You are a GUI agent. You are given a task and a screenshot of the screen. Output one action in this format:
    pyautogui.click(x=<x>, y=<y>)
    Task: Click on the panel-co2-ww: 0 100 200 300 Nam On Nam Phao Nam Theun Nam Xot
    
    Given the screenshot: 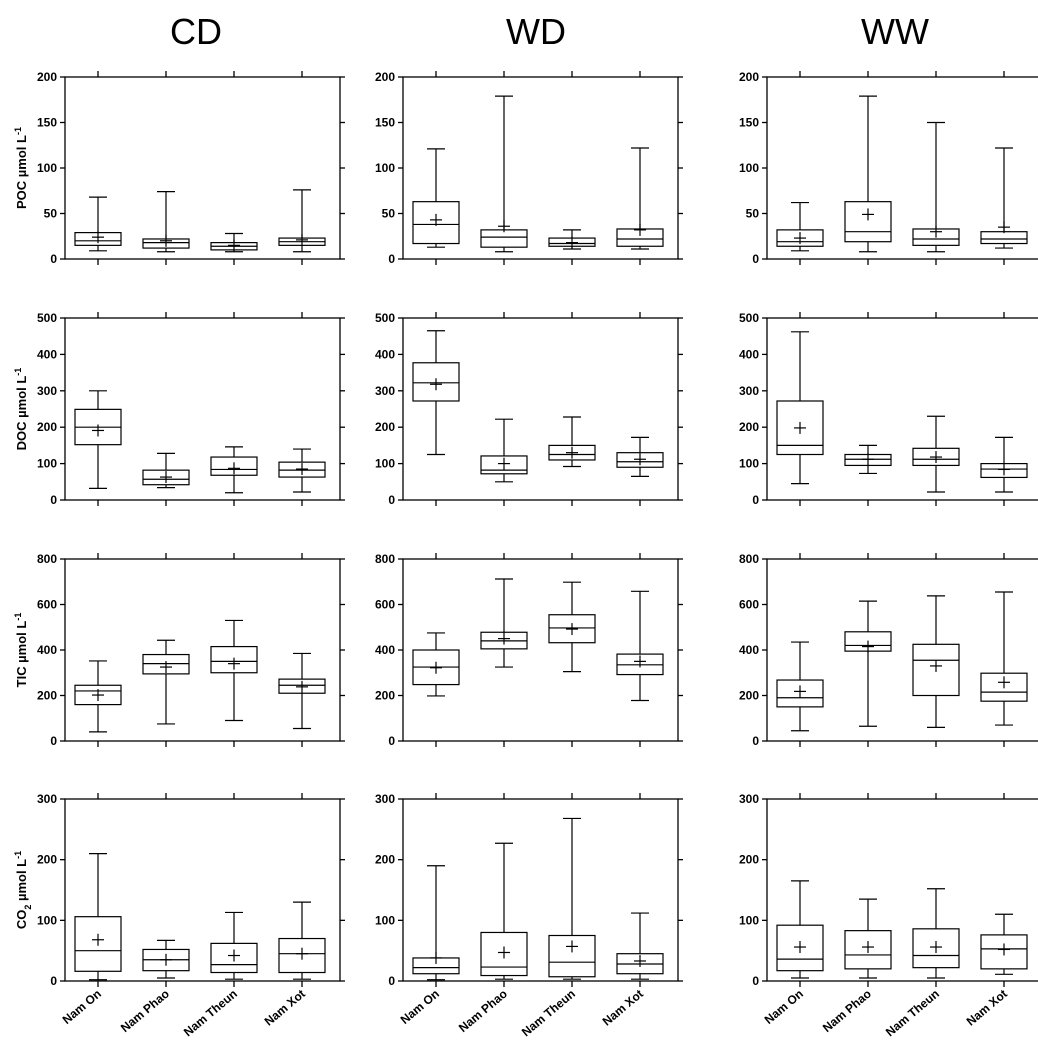 What is the action you would take?
    pyautogui.click(x=888, y=915)
    